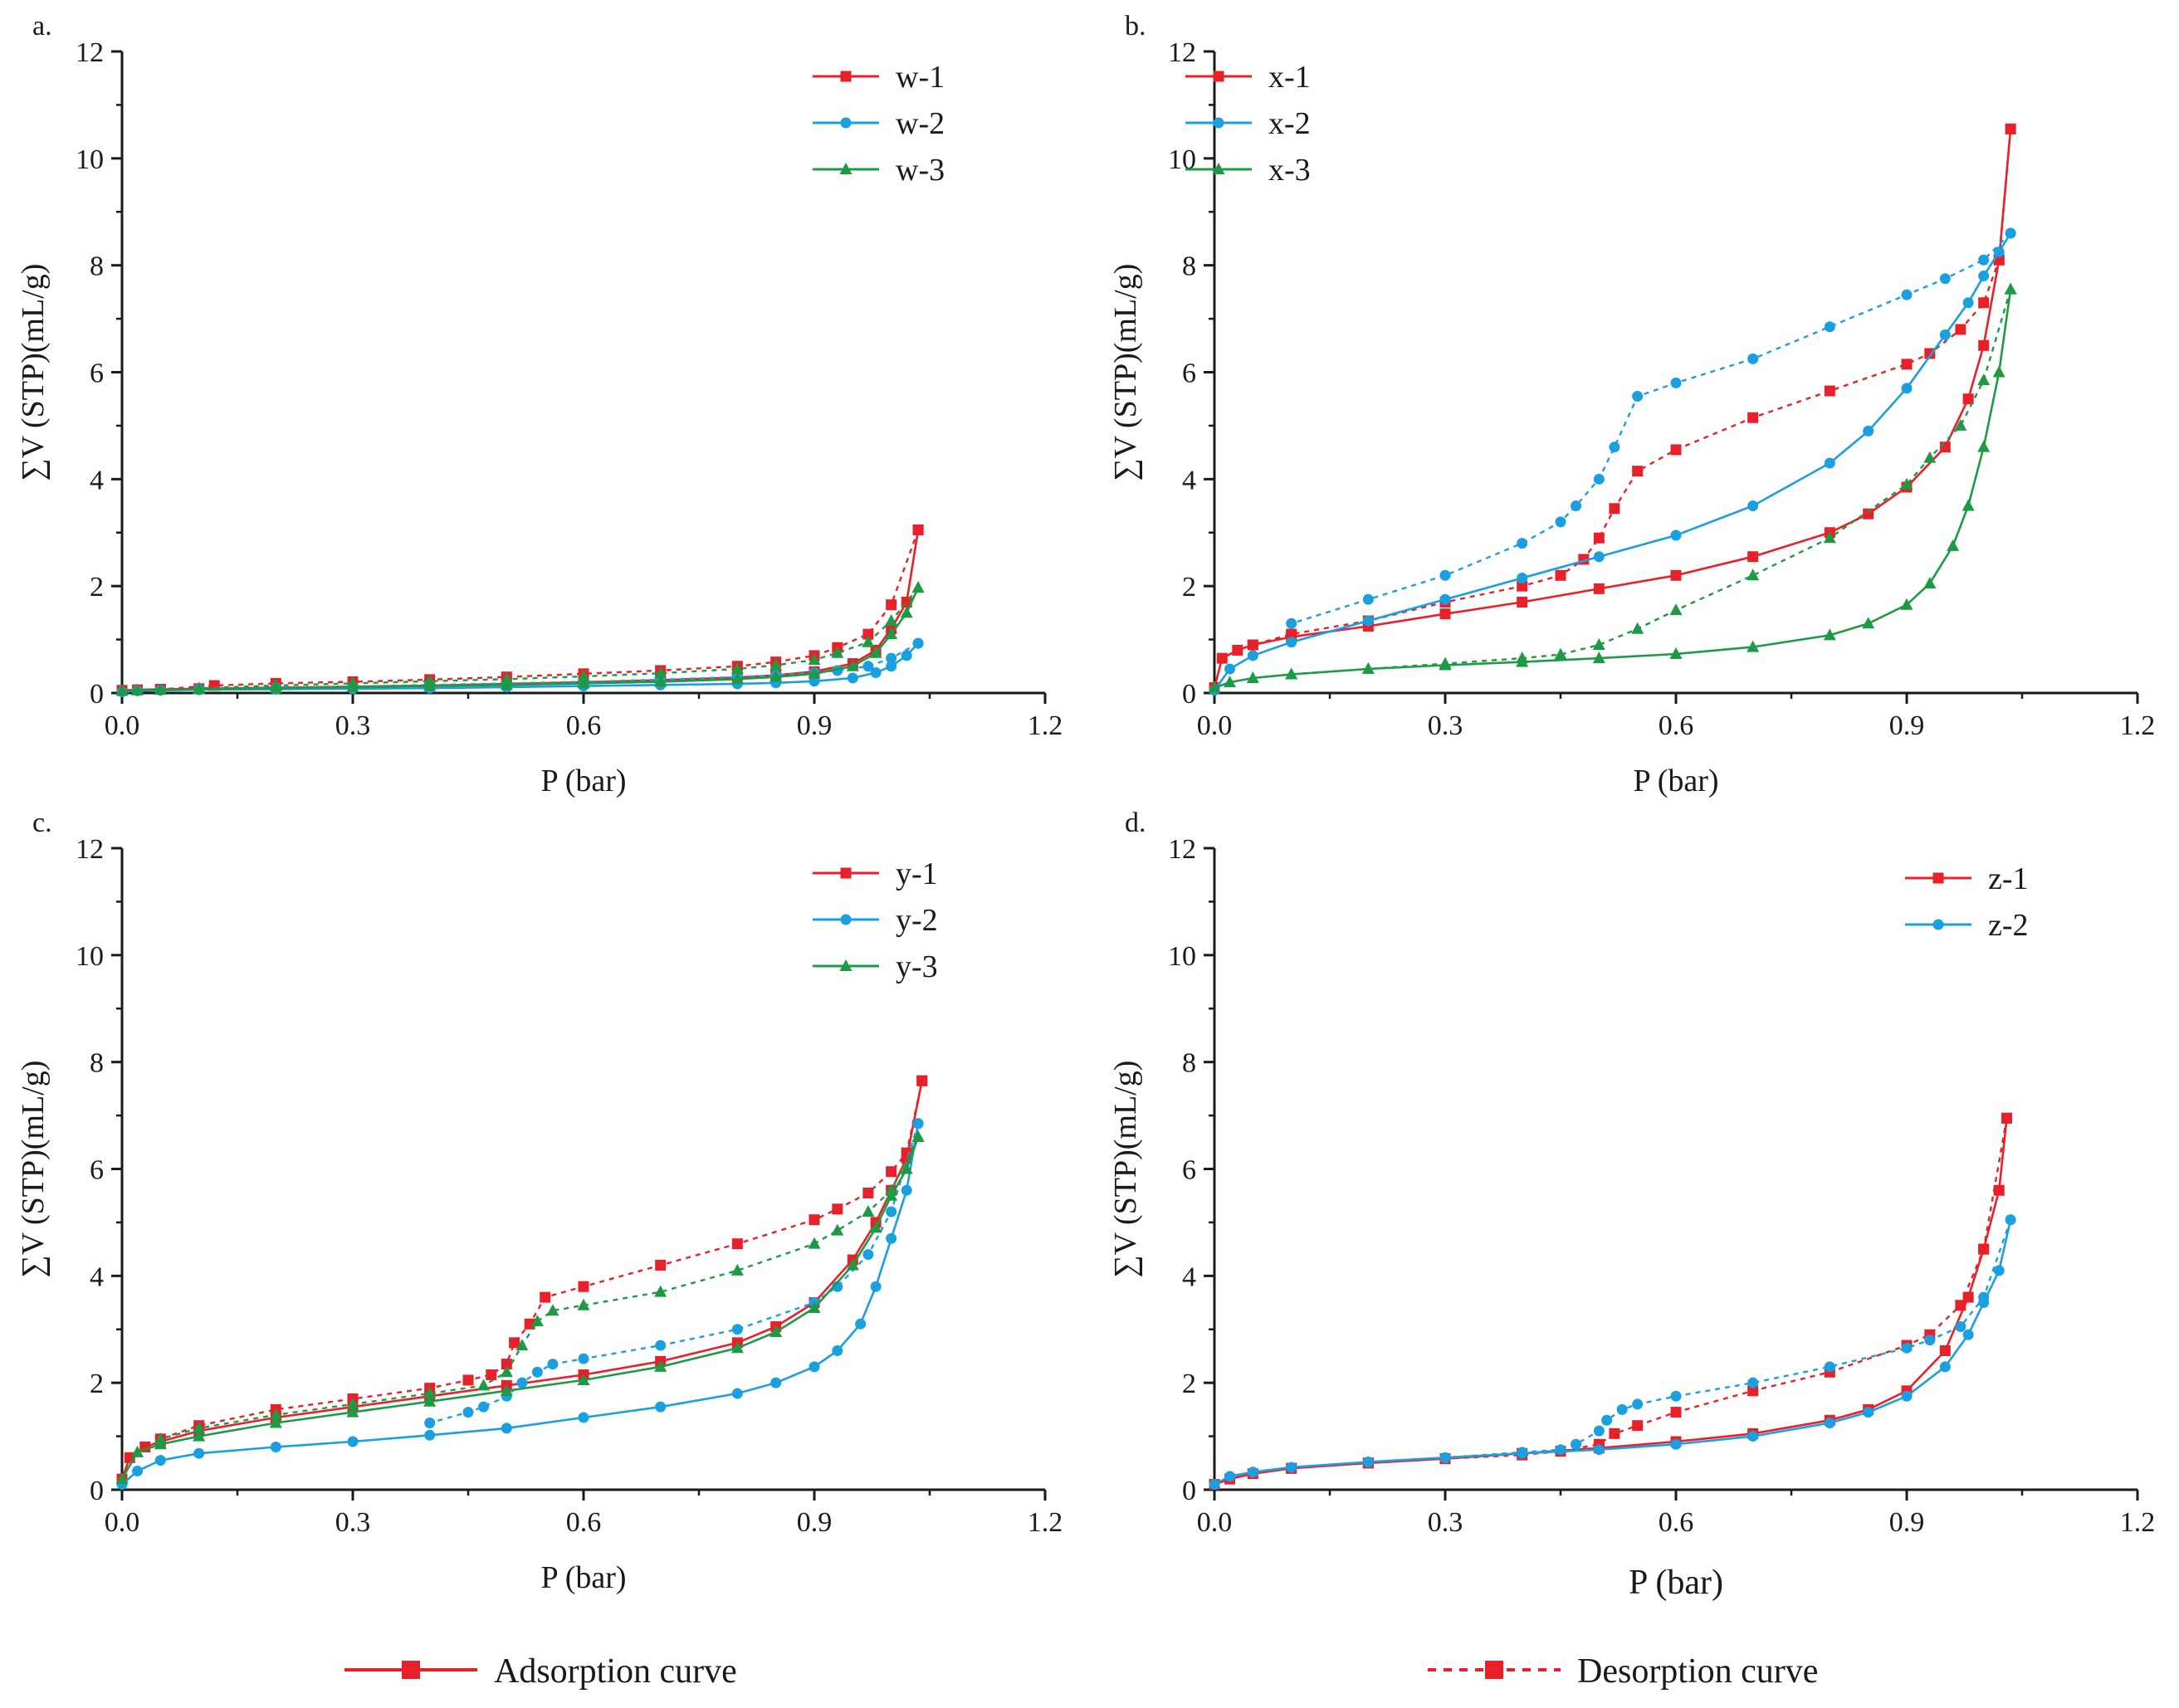  Describe the element at coordinates (1189, 694) in the screenshot. I see `y-tick-label: 0` at that location.